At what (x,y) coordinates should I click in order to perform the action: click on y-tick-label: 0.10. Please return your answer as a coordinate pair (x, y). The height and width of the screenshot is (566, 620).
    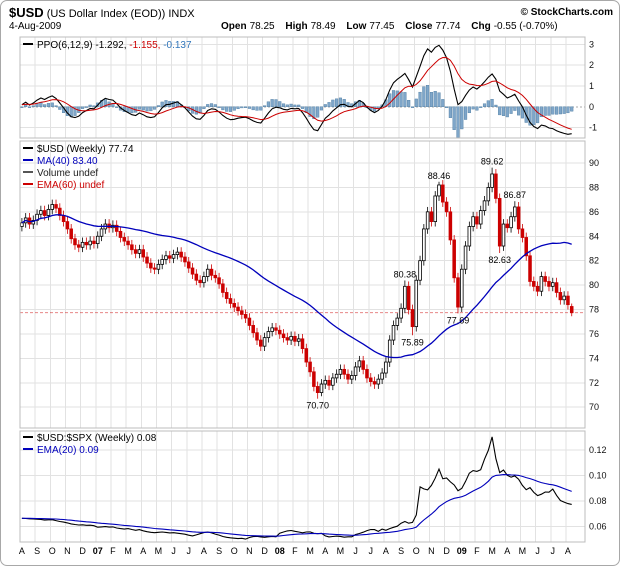
    Looking at the image, I should click on (598, 476).